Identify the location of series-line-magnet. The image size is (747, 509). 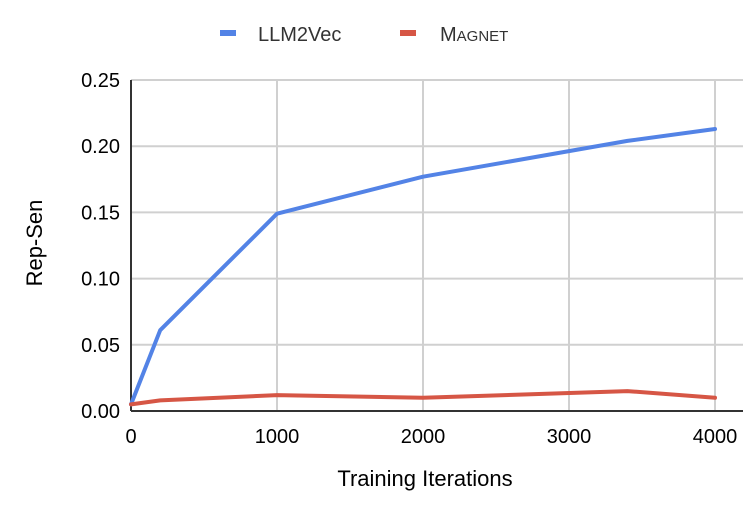
(423, 398).